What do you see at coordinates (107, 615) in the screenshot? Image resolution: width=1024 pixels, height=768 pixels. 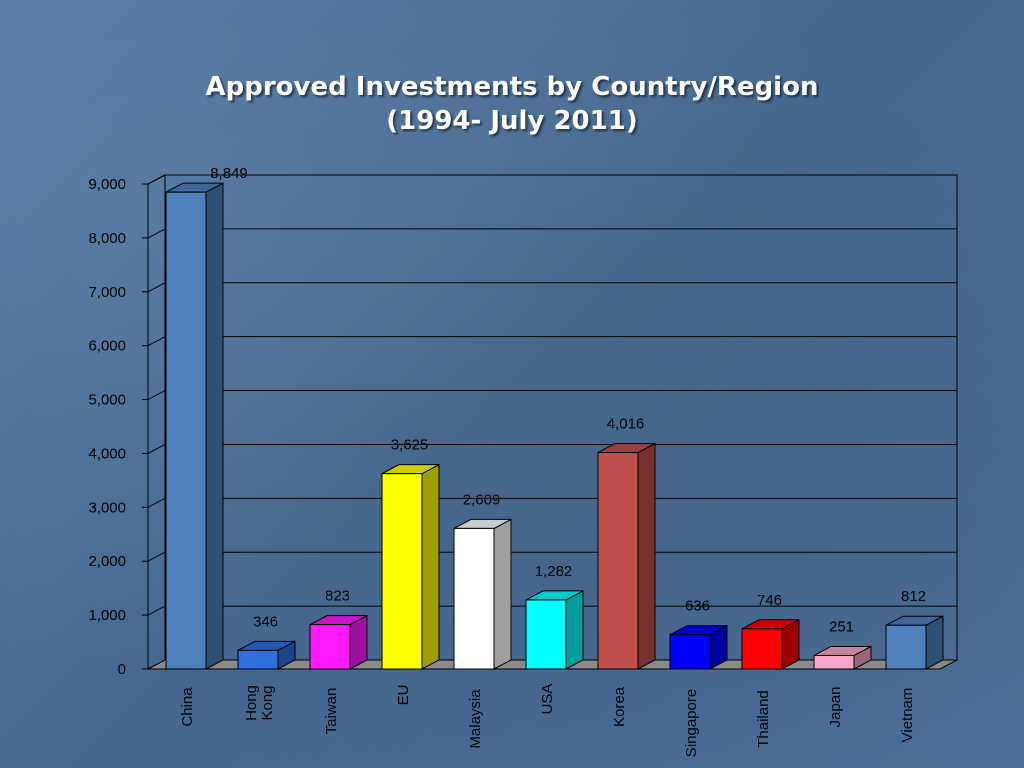 I see `y-tick-label: 1,000` at bounding box center [107, 615].